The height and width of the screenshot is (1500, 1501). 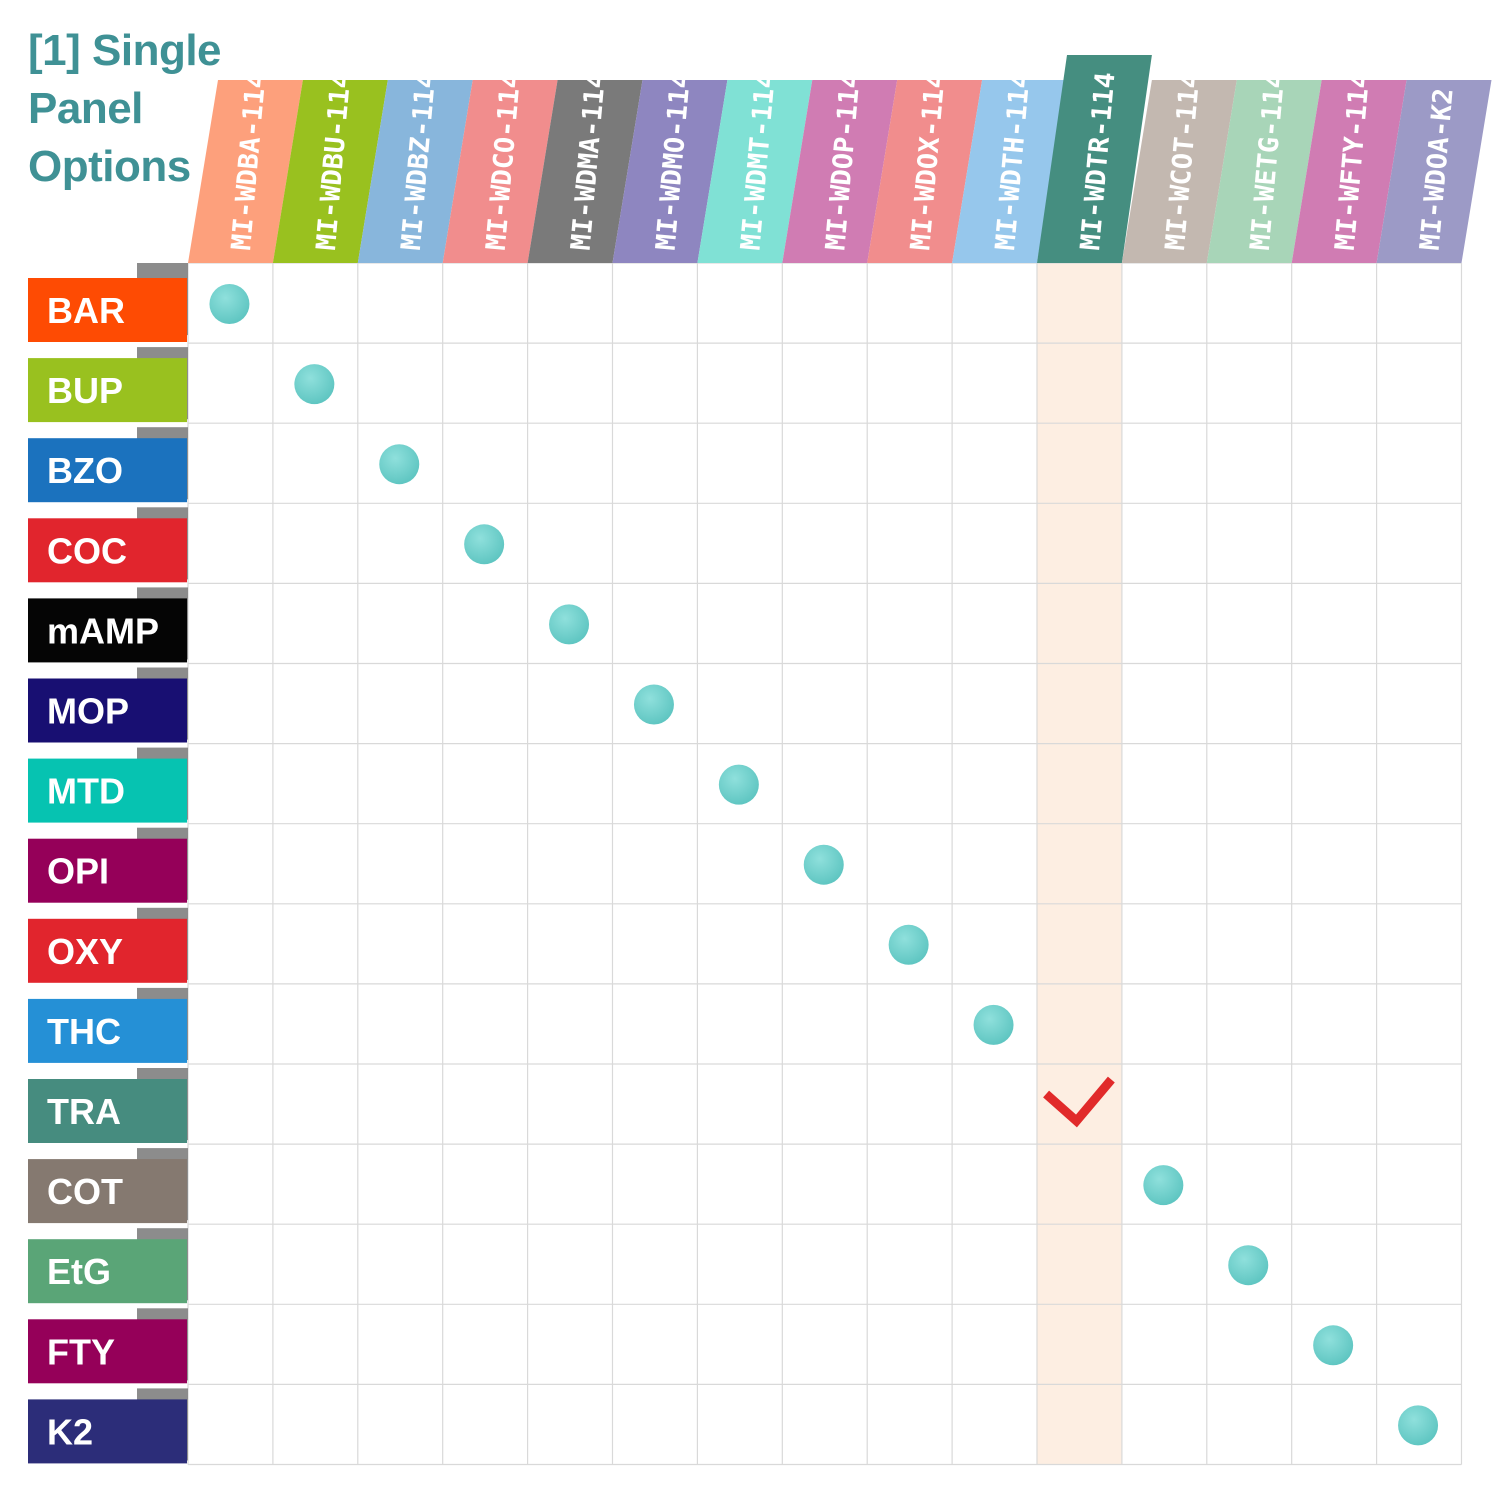 I want to click on row-label: FTY, so click(x=81, y=1351).